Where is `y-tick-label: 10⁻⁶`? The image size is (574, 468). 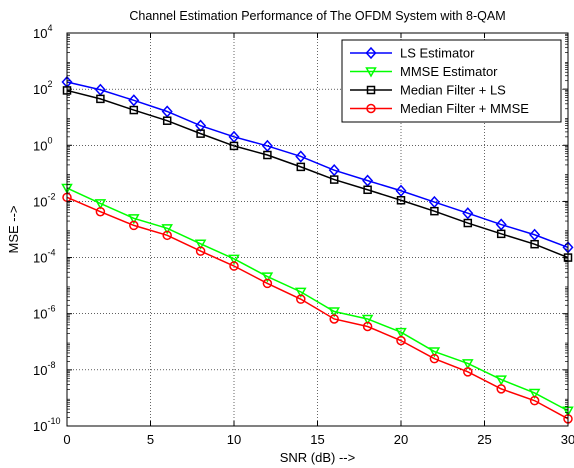
y-tick-label: 10⁻⁶ is located at coordinates (44, 313).